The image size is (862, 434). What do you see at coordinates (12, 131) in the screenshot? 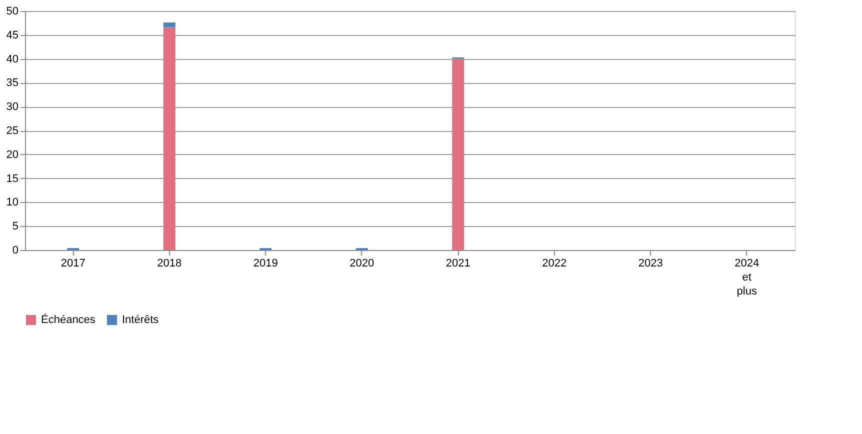
I see `y-tick-label: 25` at bounding box center [12, 131].